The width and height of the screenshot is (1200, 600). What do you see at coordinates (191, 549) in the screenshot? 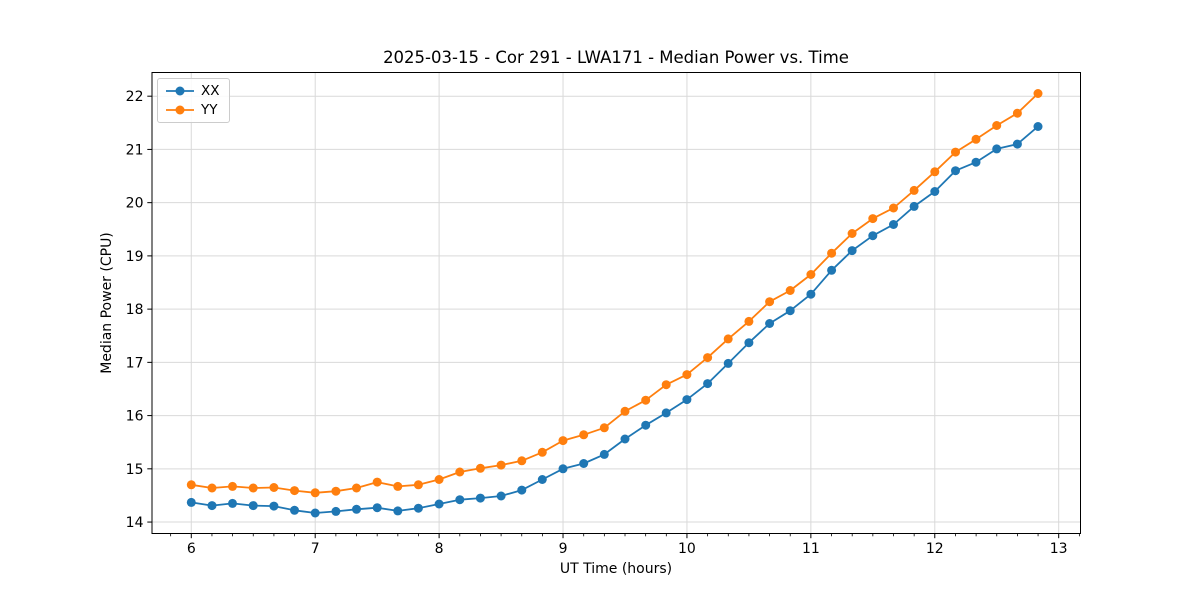
I see `svg-text: 6` at bounding box center [191, 549].